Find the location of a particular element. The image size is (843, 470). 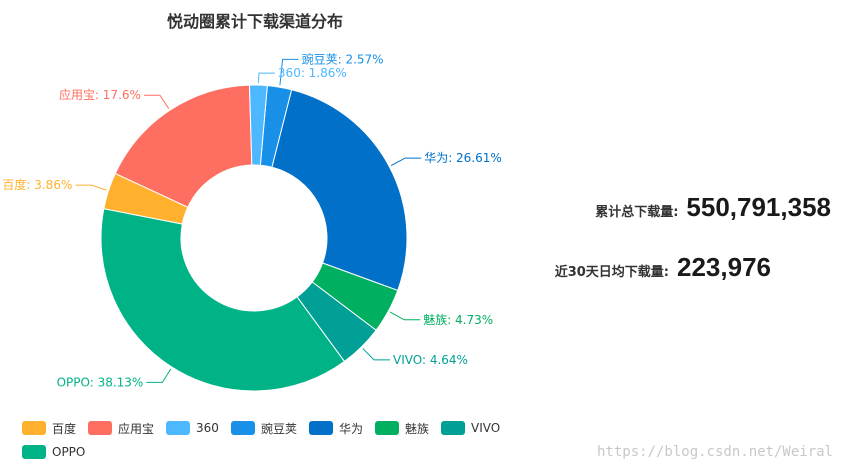

donut-slice-应用宝 is located at coordinates (183, 146).